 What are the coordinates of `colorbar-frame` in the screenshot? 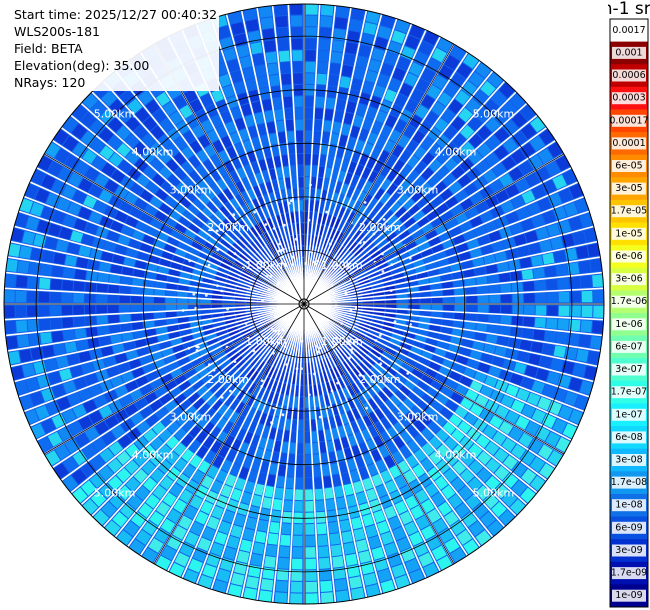 It's located at (629, 313).